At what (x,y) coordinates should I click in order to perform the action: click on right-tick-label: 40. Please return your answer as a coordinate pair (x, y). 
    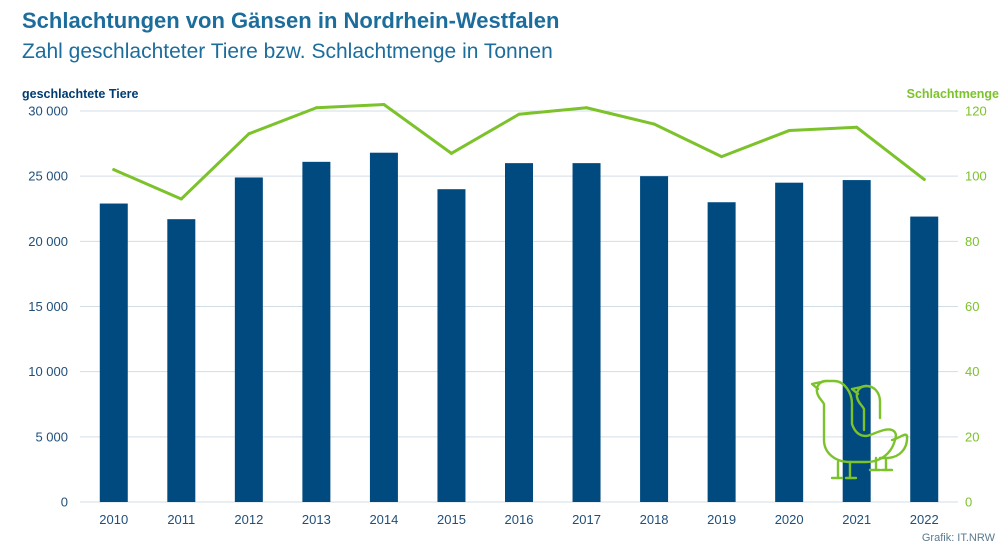
    Looking at the image, I should click on (972, 371).